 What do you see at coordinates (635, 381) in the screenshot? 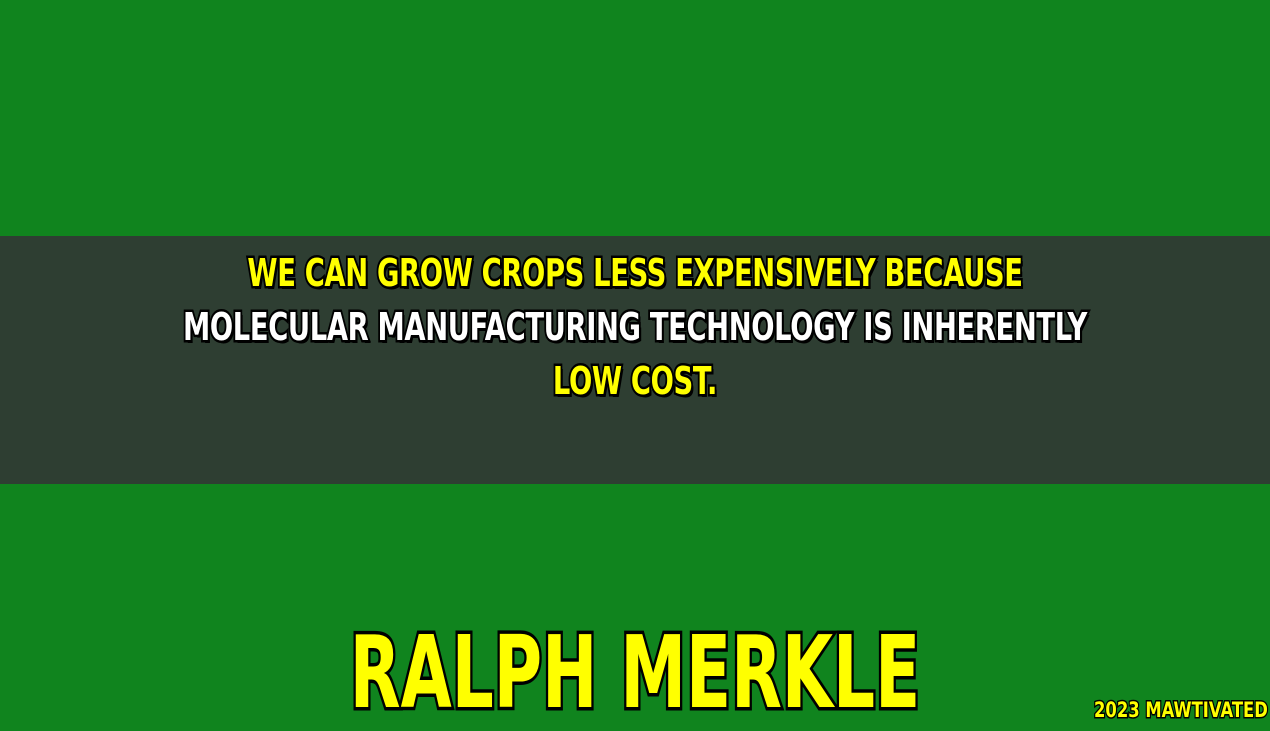
I see `quote-line-3: LOW COST.` at bounding box center [635, 381].